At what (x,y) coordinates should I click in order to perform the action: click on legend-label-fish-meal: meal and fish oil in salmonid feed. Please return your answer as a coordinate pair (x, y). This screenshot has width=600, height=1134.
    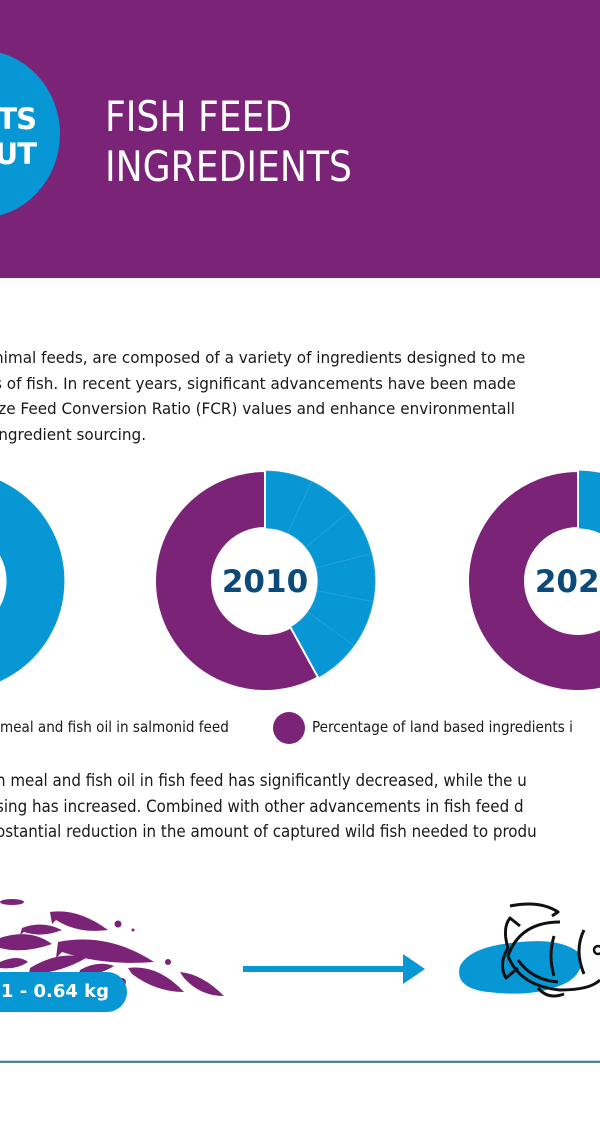
    Looking at the image, I should click on (114, 727).